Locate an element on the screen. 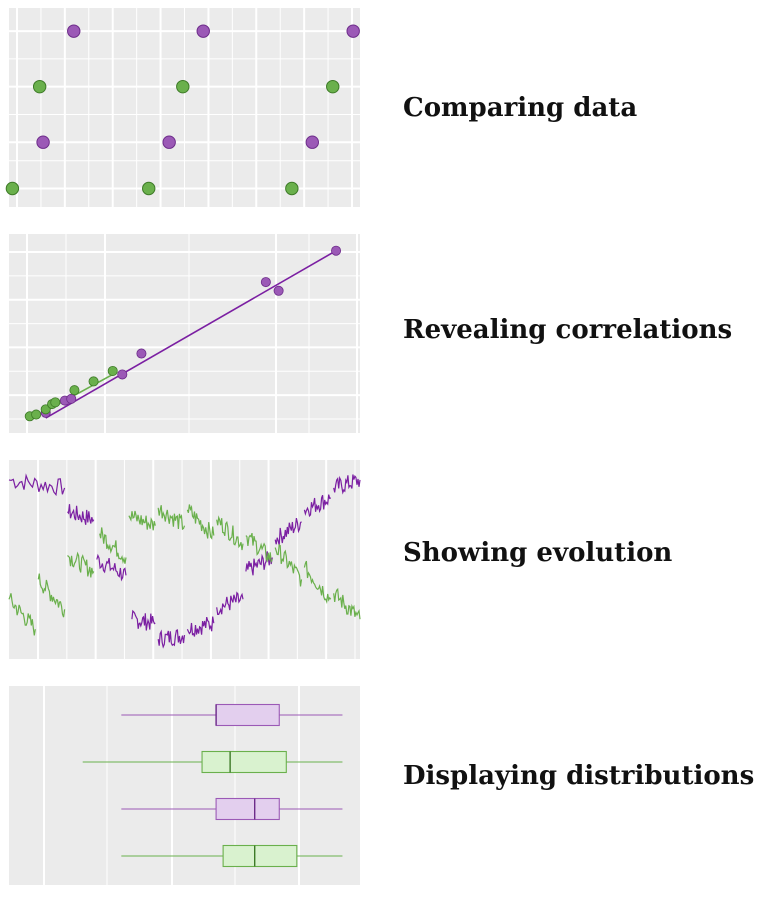 This screenshot has width=762, height=900. chart-revealing-correlations is located at coordinates (184, 333).